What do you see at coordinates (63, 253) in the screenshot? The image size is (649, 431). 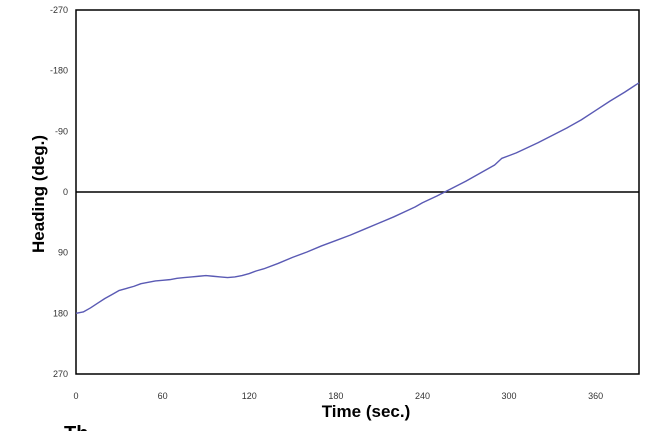 I see `y-tick-label: 90` at bounding box center [63, 253].